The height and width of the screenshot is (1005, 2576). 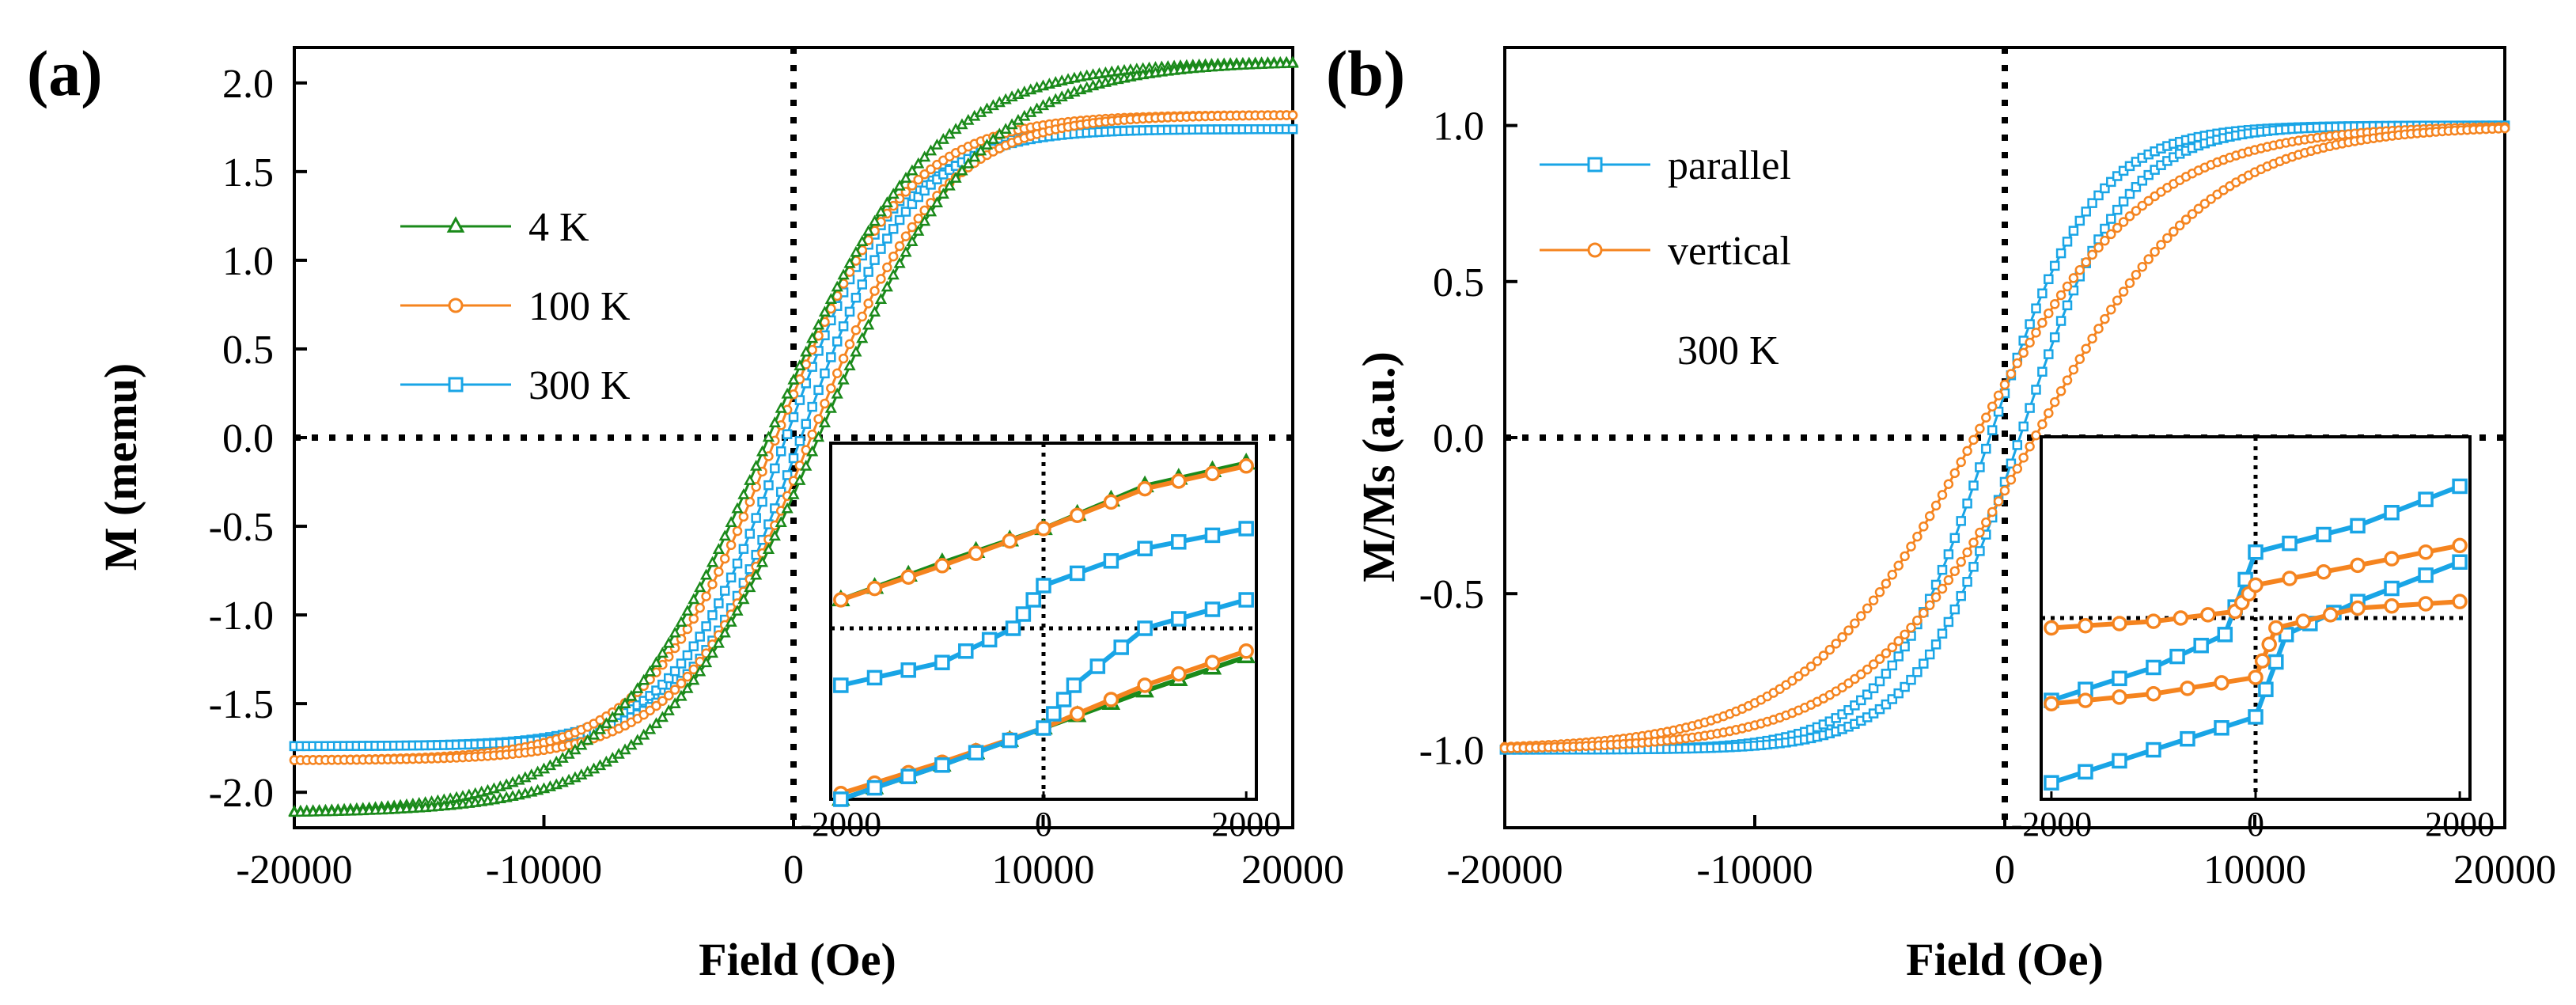 What do you see at coordinates (515, 306) in the screenshot?
I see `legend-item-100-k: 100 K` at bounding box center [515, 306].